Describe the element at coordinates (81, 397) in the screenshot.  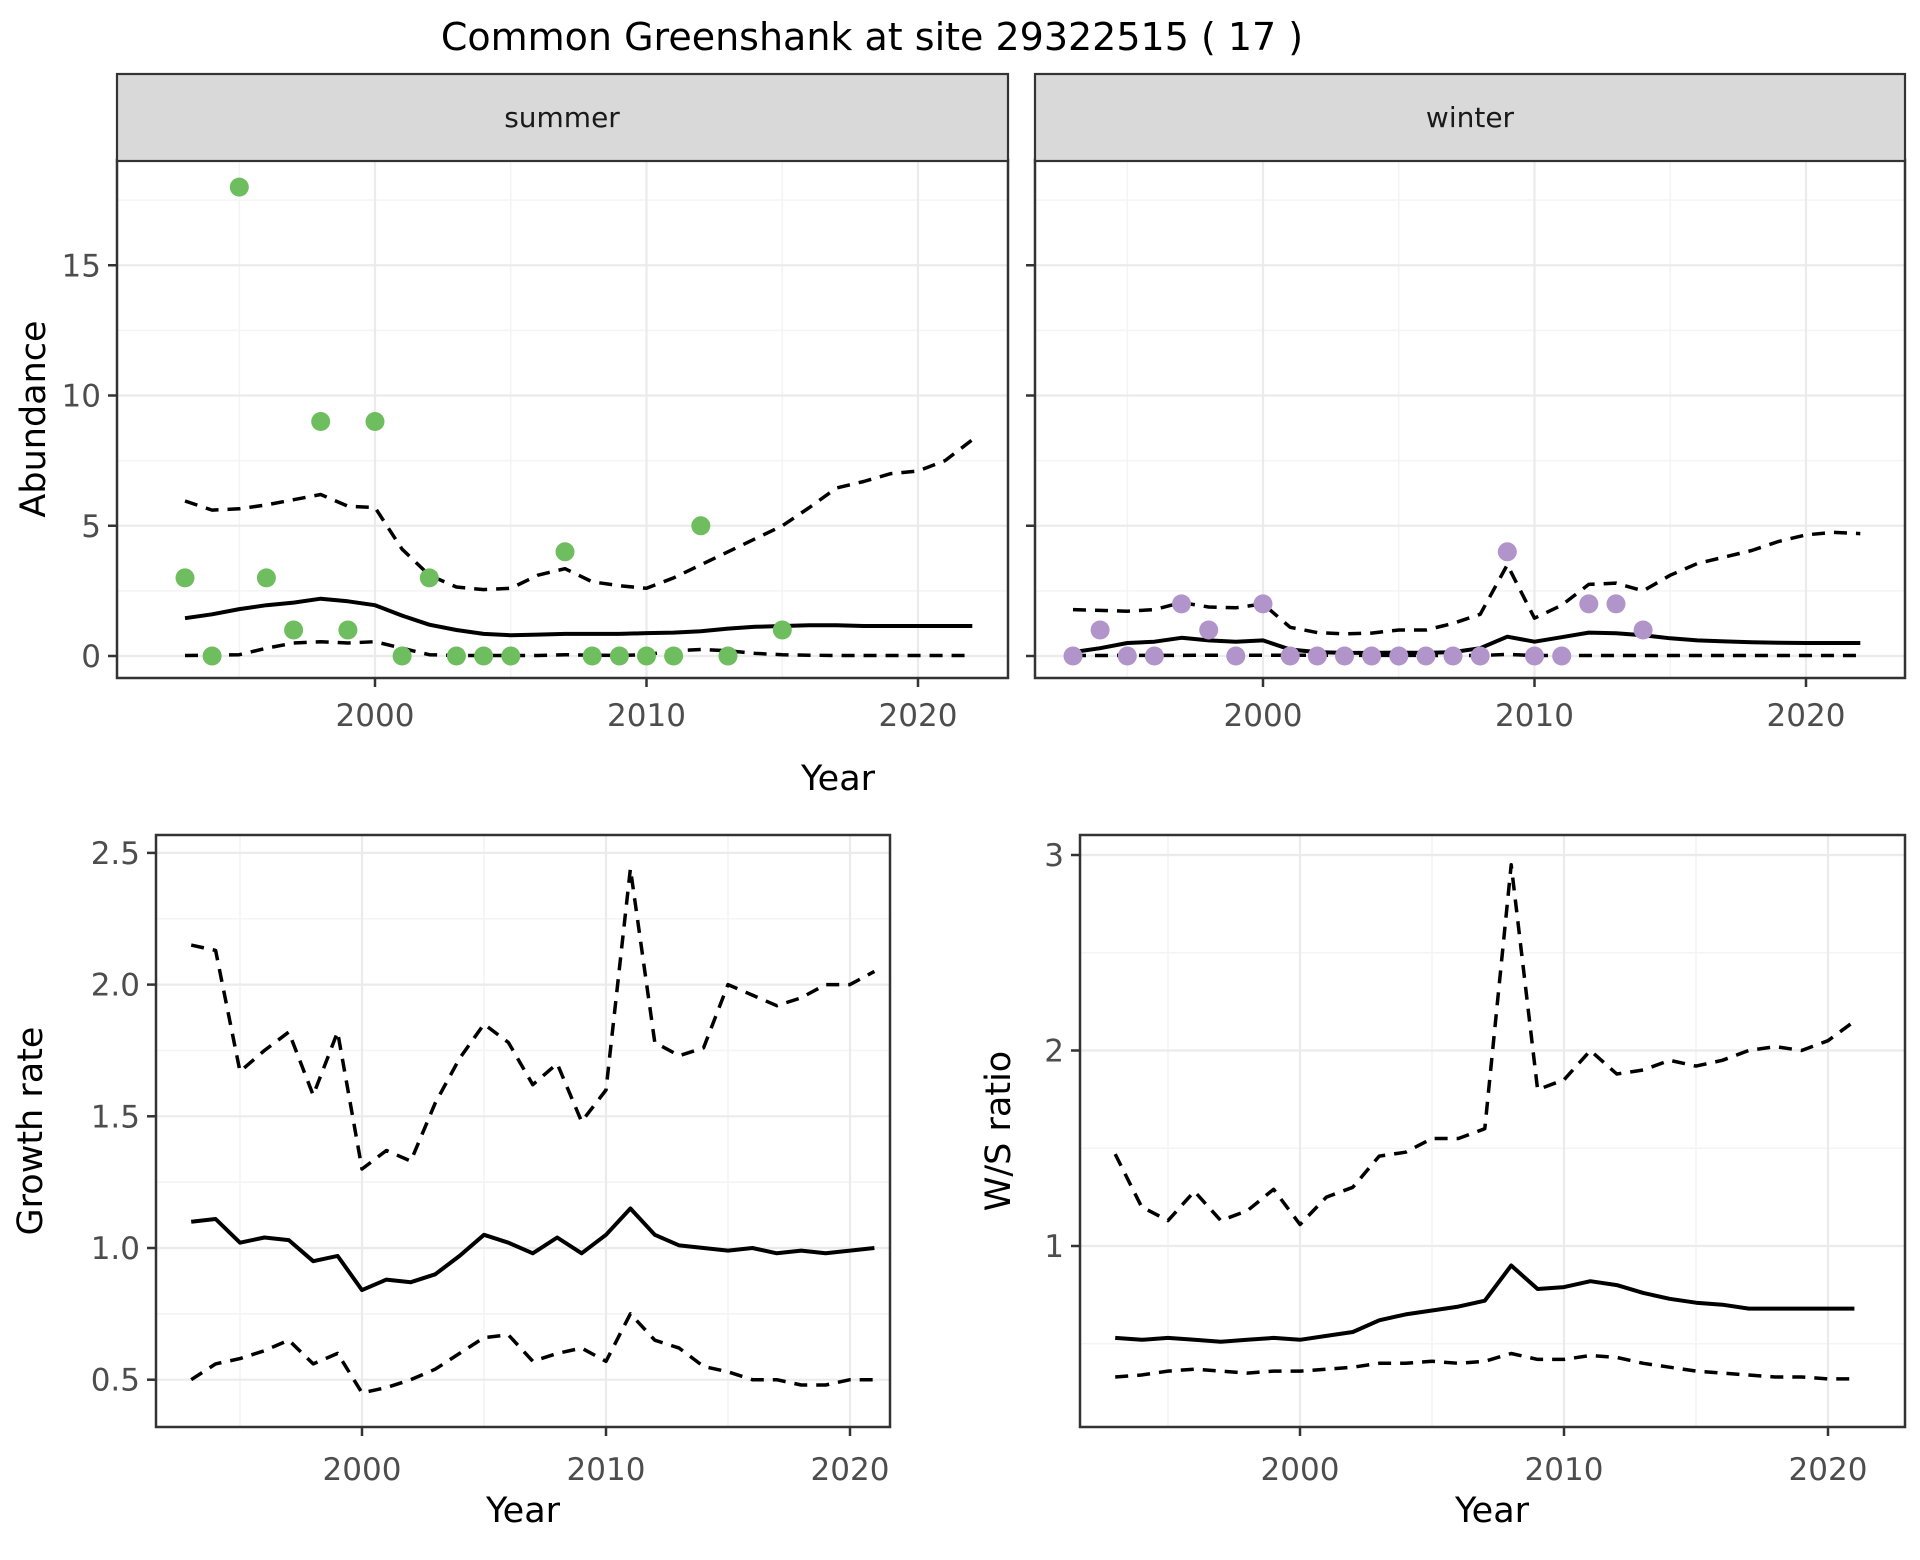
I see `y-tick-label: 10` at that location.